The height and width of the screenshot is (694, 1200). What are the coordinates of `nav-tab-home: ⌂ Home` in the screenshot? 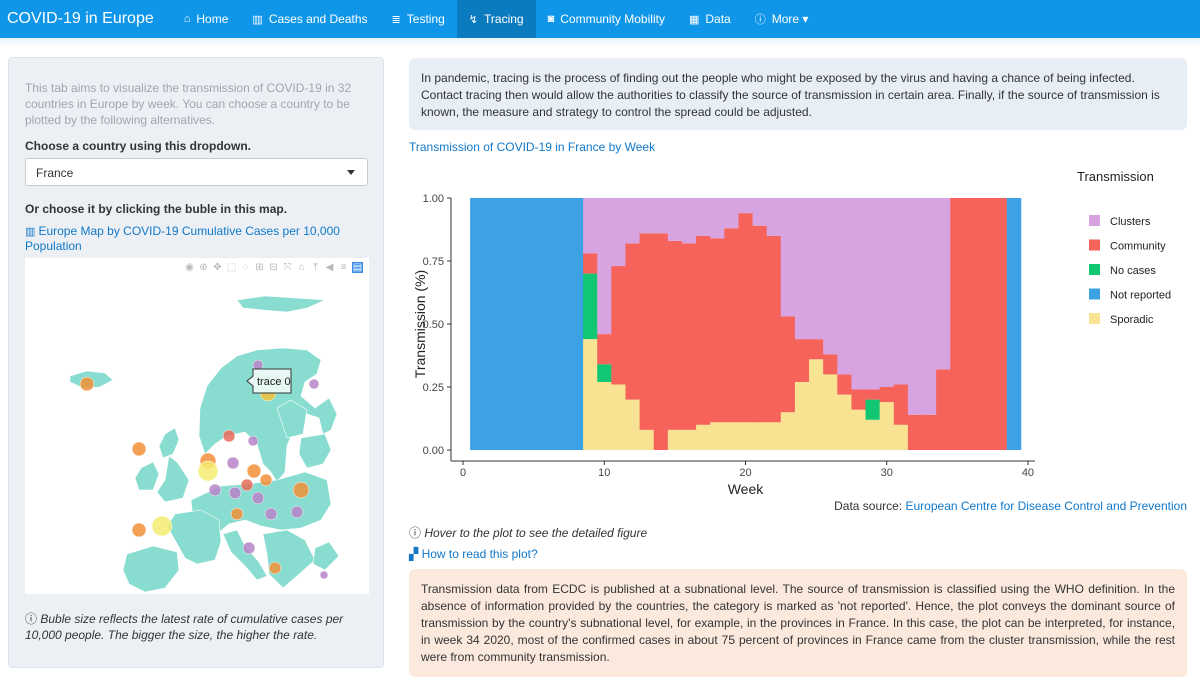 It's located at (206, 19).